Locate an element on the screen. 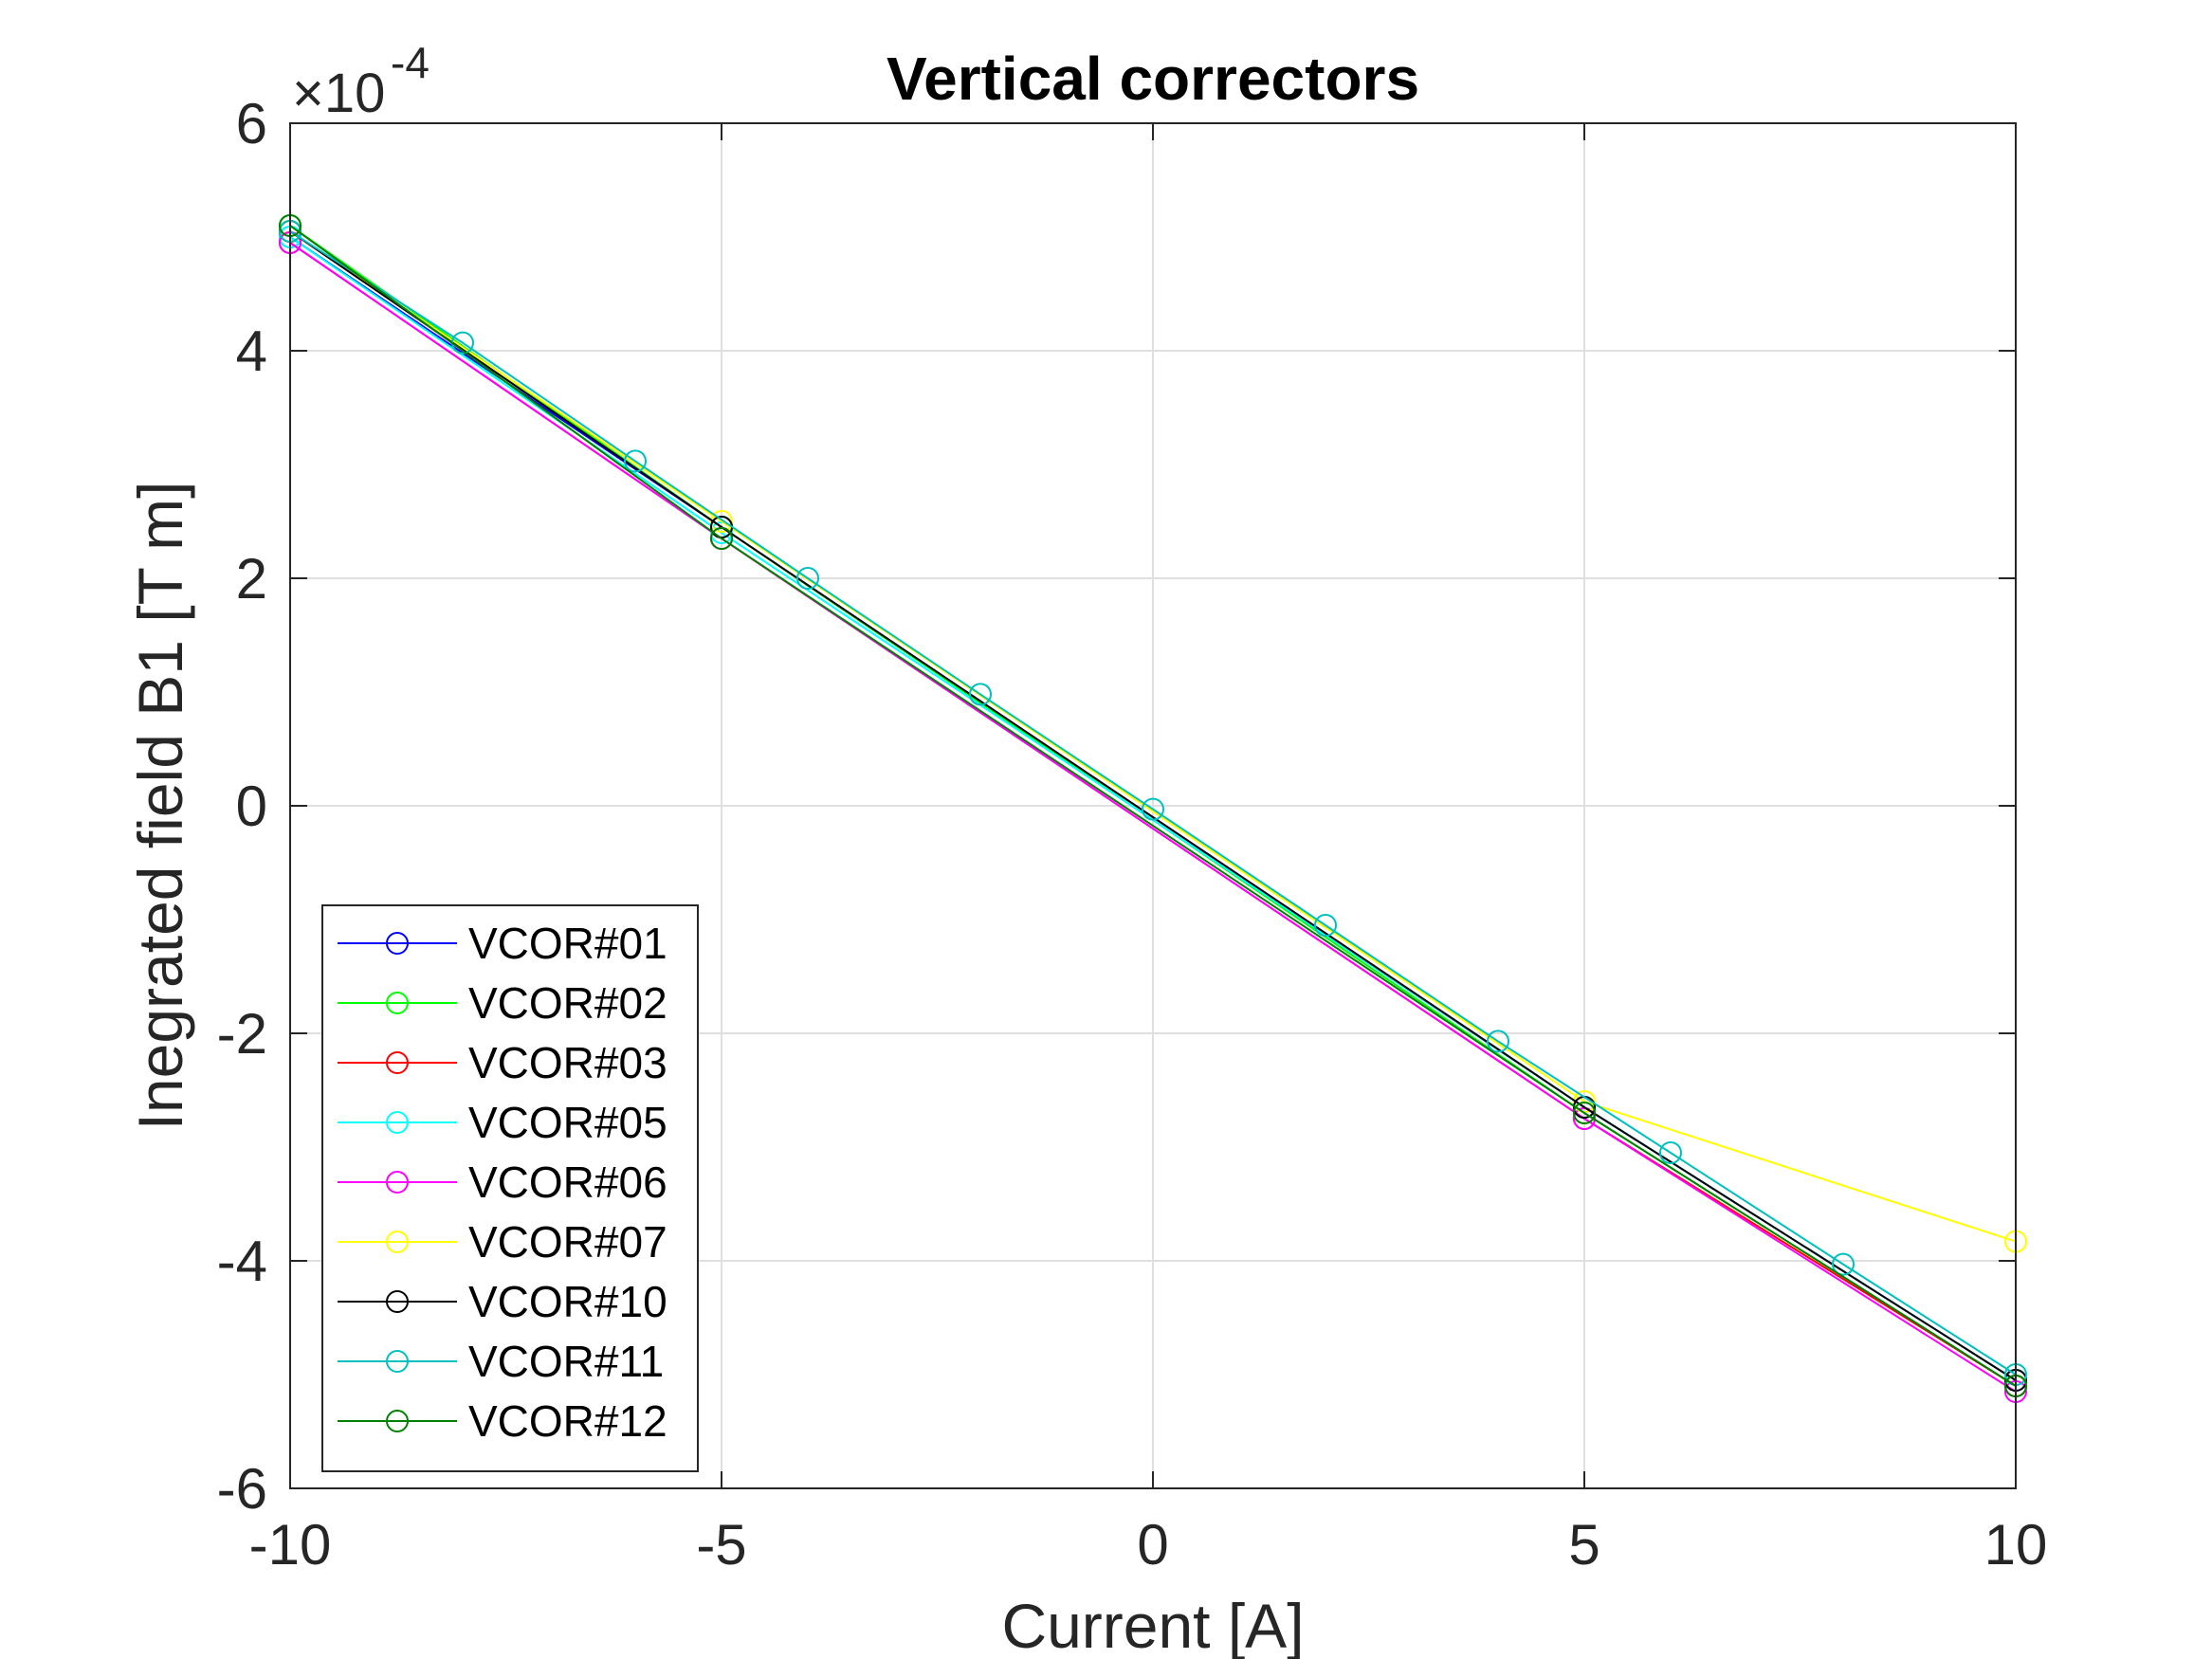  legend-label: VCOR#12 is located at coordinates (567, 1421).